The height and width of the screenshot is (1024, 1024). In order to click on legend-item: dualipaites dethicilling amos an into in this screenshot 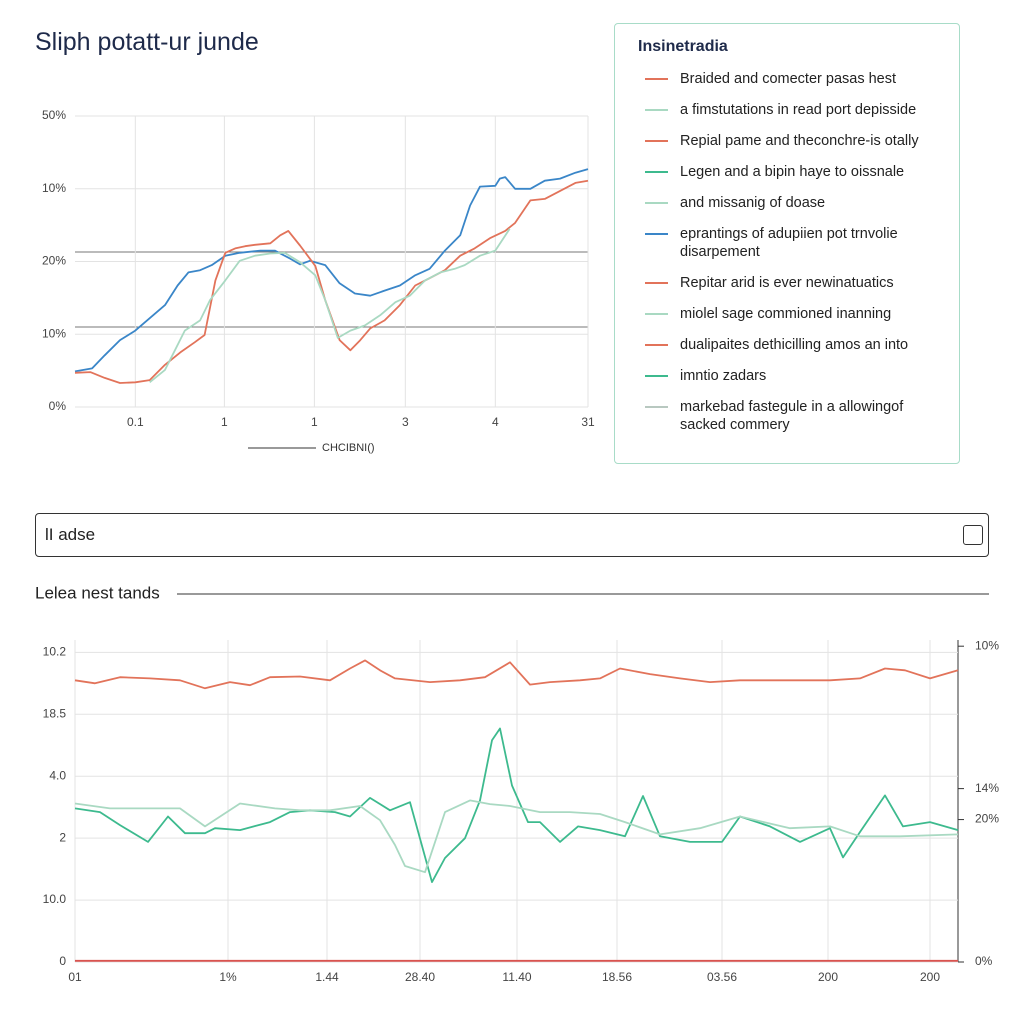, I will do `click(790, 344)`.